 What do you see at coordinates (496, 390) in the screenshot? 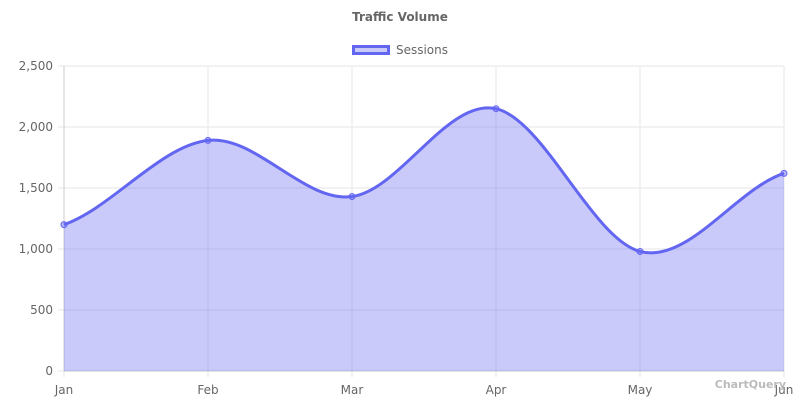
I see `x-tick-label: Apr` at bounding box center [496, 390].